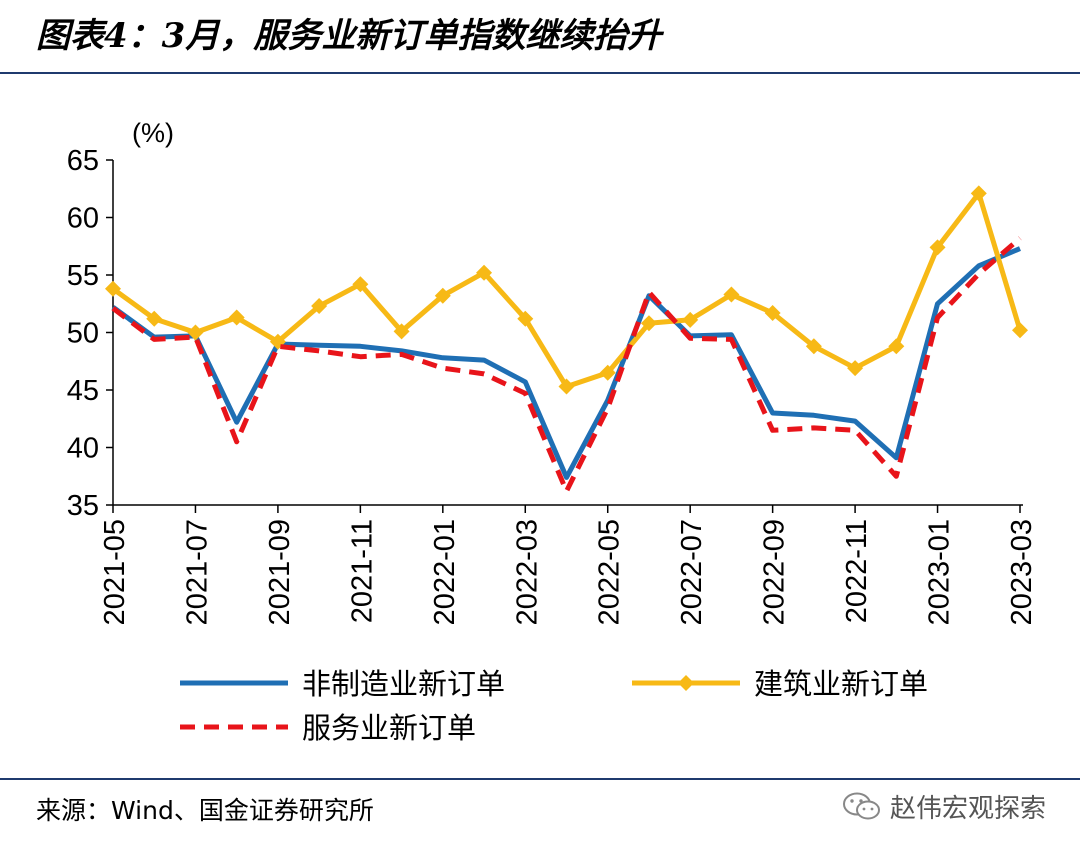 This screenshot has width=1080, height=850. Describe the element at coordinates (527, 572) in the screenshot. I see `x-tick-label: 2022-03` at that location.